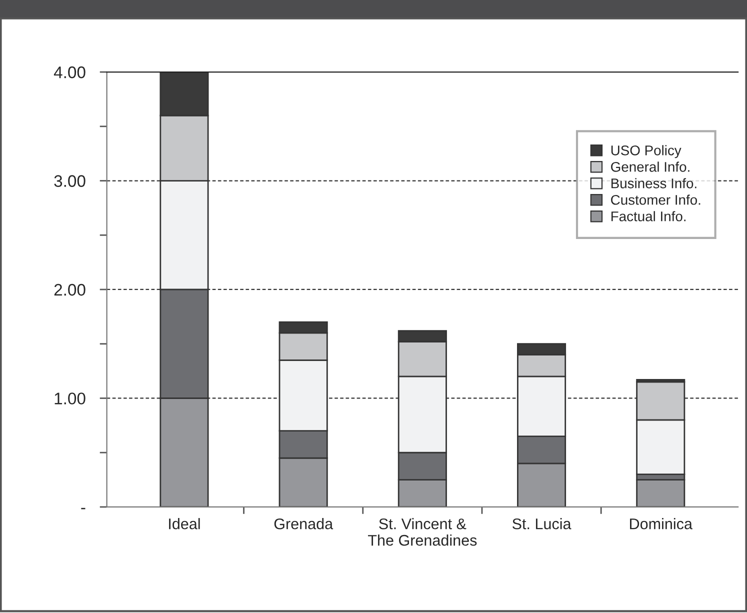 The width and height of the screenshot is (747, 613). I want to click on x-tick-label: St. Lucia, so click(542, 524).